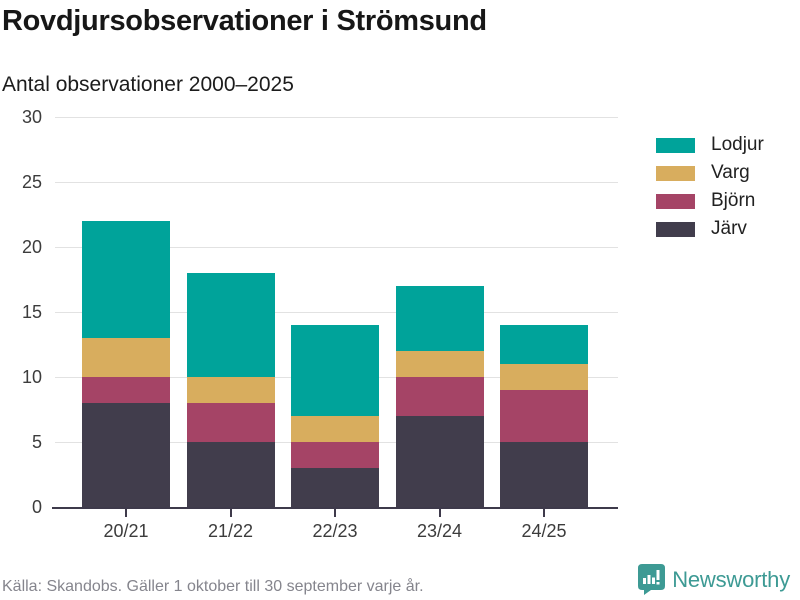 The image size is (800, 600). What do you see at coordinates (335, 531) in the screenshot?
I see `x-axis-tick-label: 22/23` at bounding box center [335, 531].